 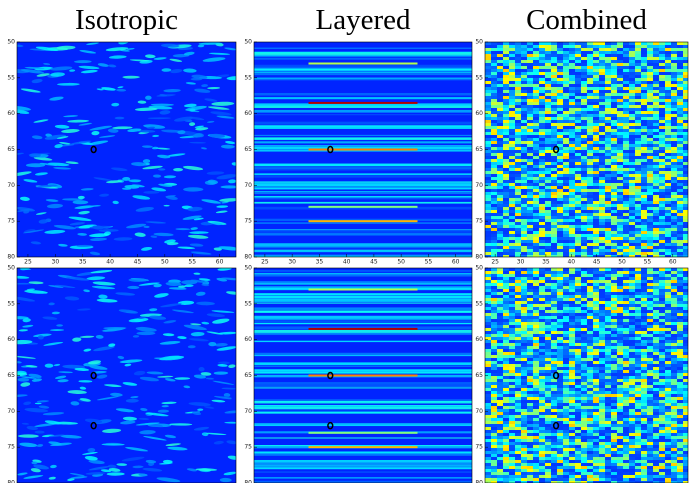 What do you see at coordinates (248, 42) in the screenshot?
I see `y-tick-label: 50` at bounding box center [248, 42].